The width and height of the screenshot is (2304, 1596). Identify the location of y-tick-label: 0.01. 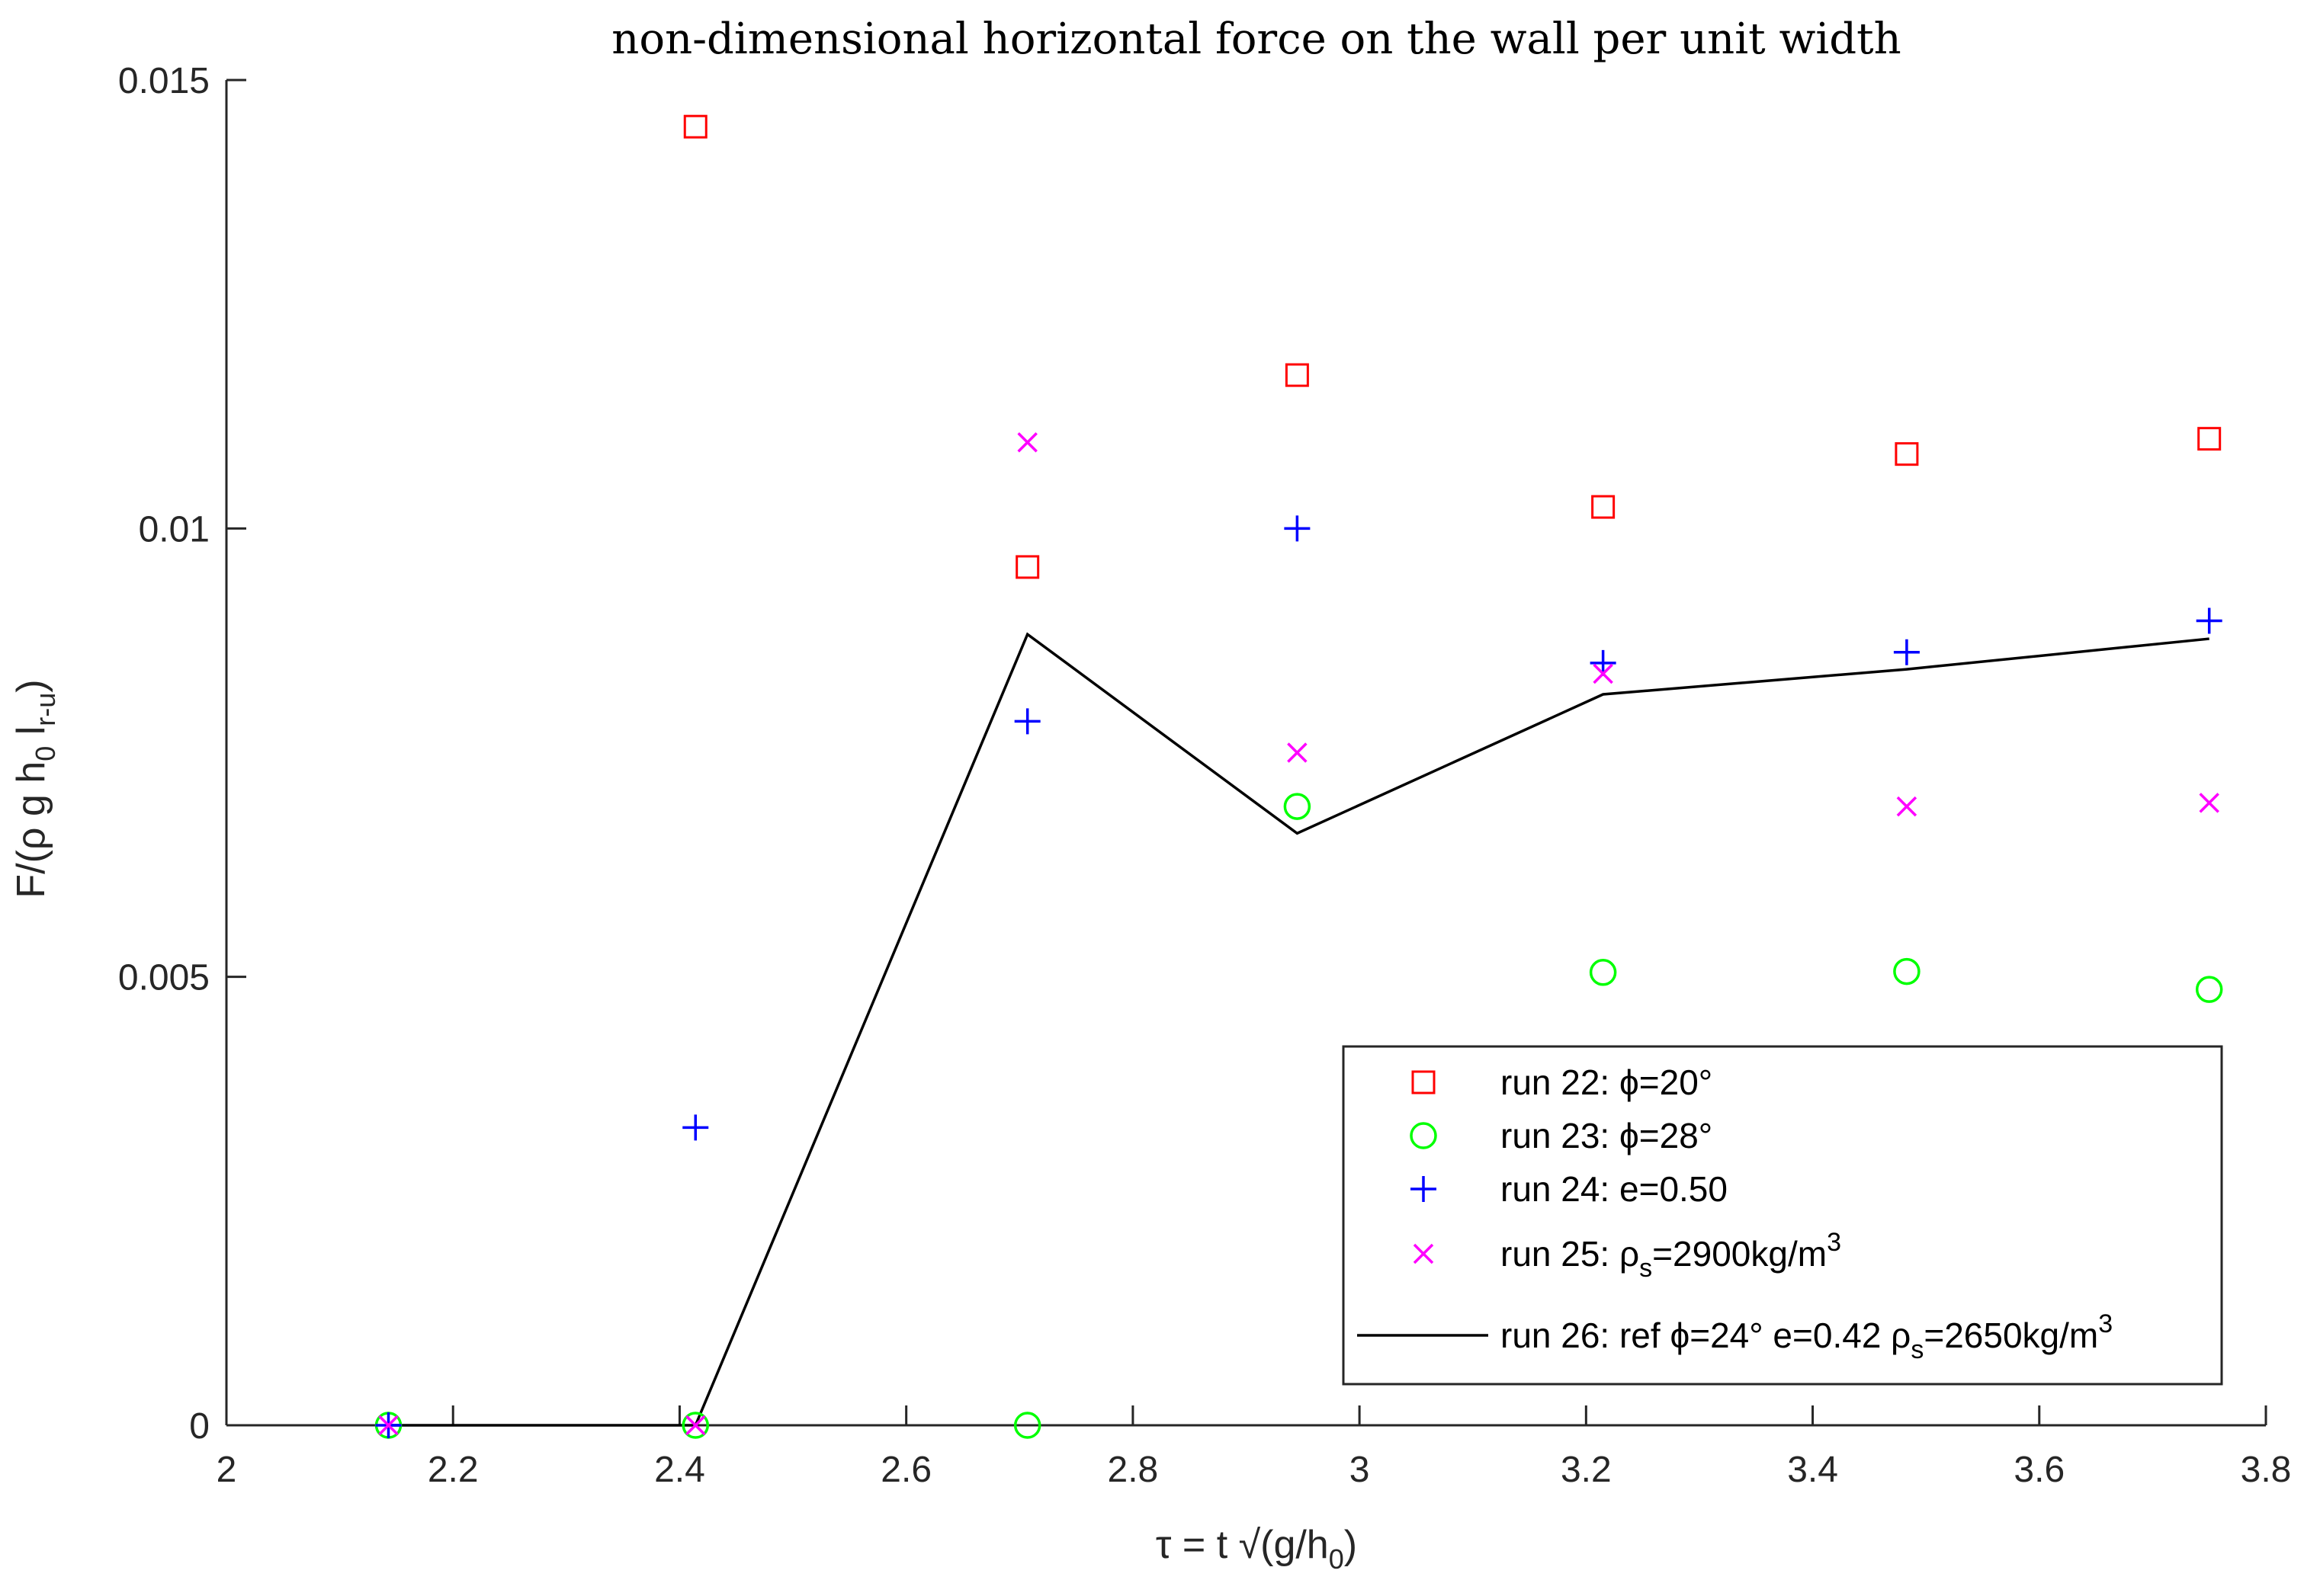
(174, 529).